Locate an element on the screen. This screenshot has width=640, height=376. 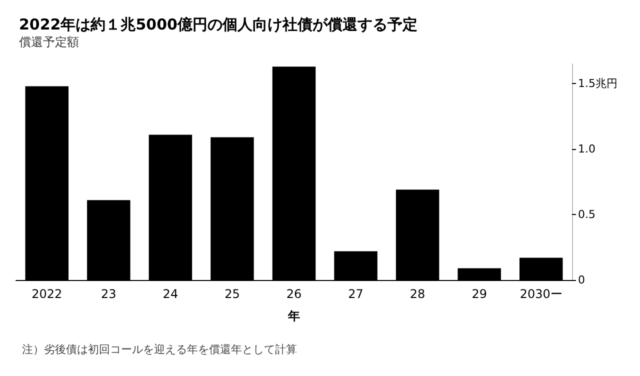
x-tick-label: 28 is located at coordinates (418, 294).